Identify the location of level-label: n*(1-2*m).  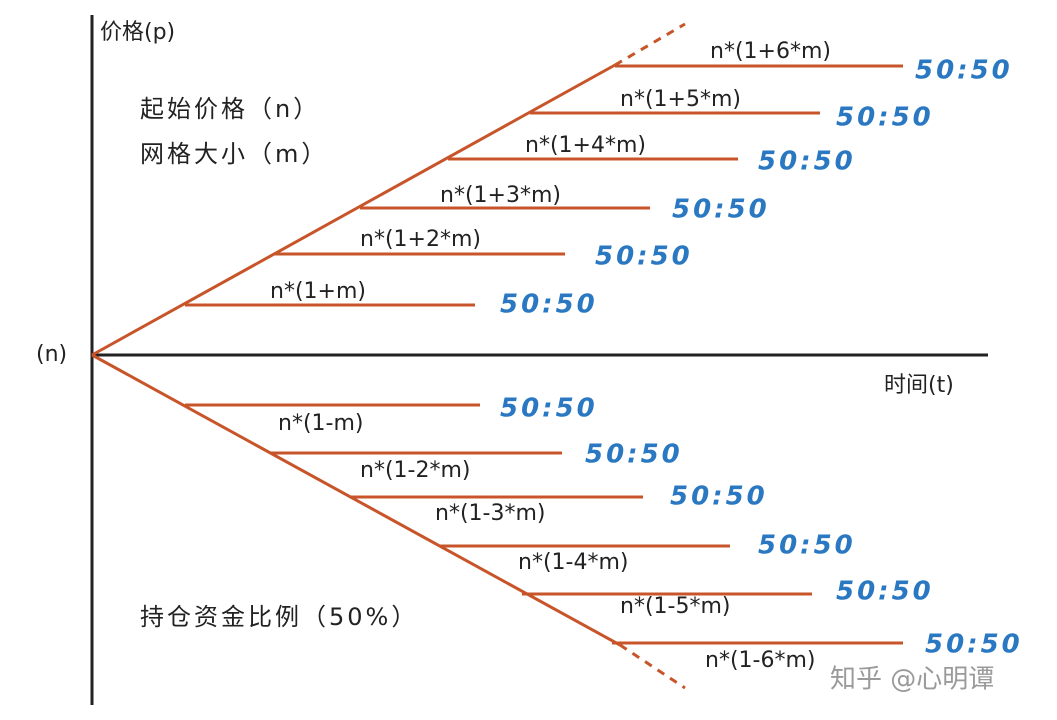
(415, 470).